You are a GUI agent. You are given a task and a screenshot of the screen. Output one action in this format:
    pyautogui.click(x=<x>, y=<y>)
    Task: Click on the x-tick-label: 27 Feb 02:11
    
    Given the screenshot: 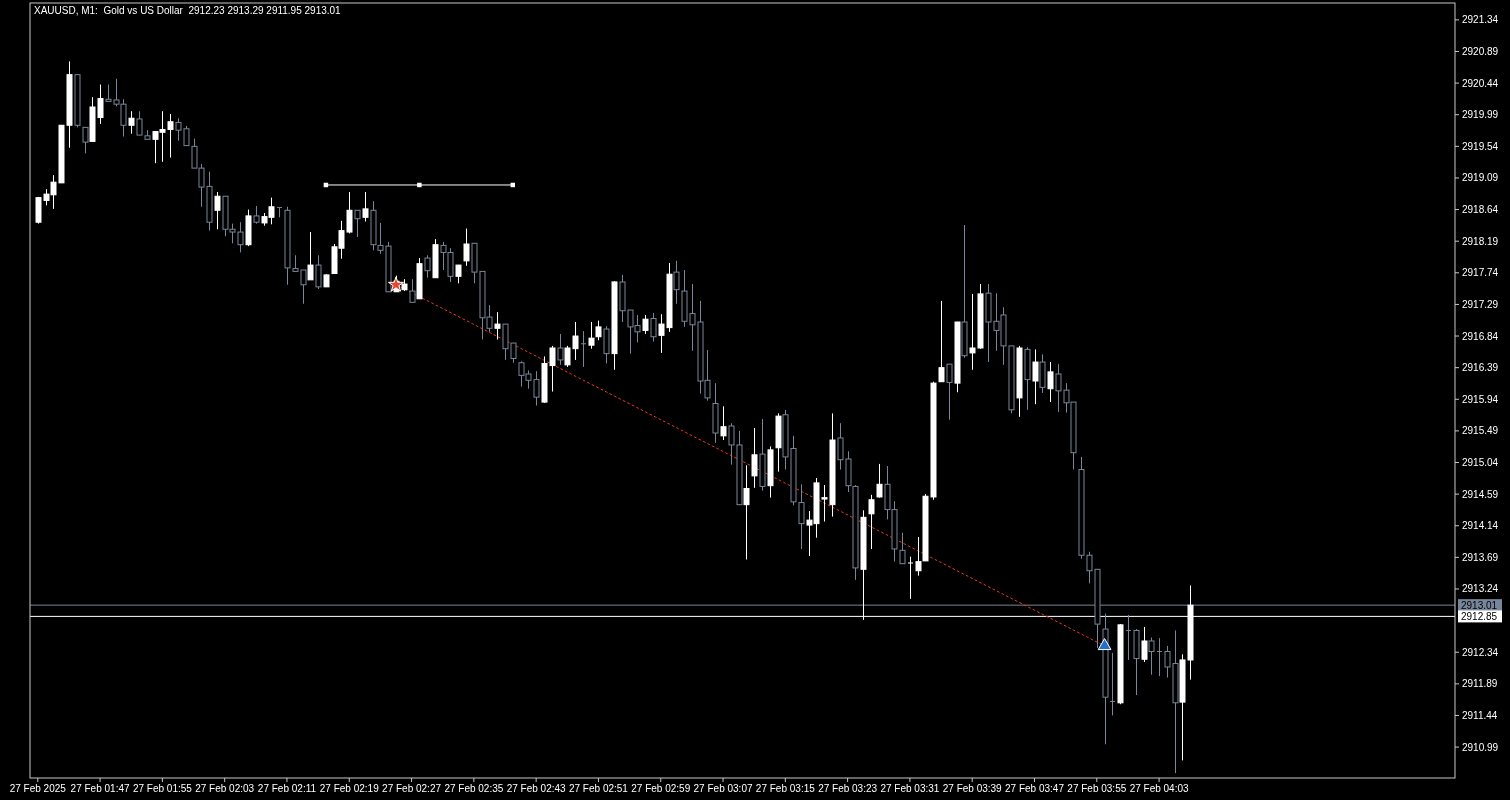 What is the action you would take?
    pyautogui.click(x=287, y=788)
    